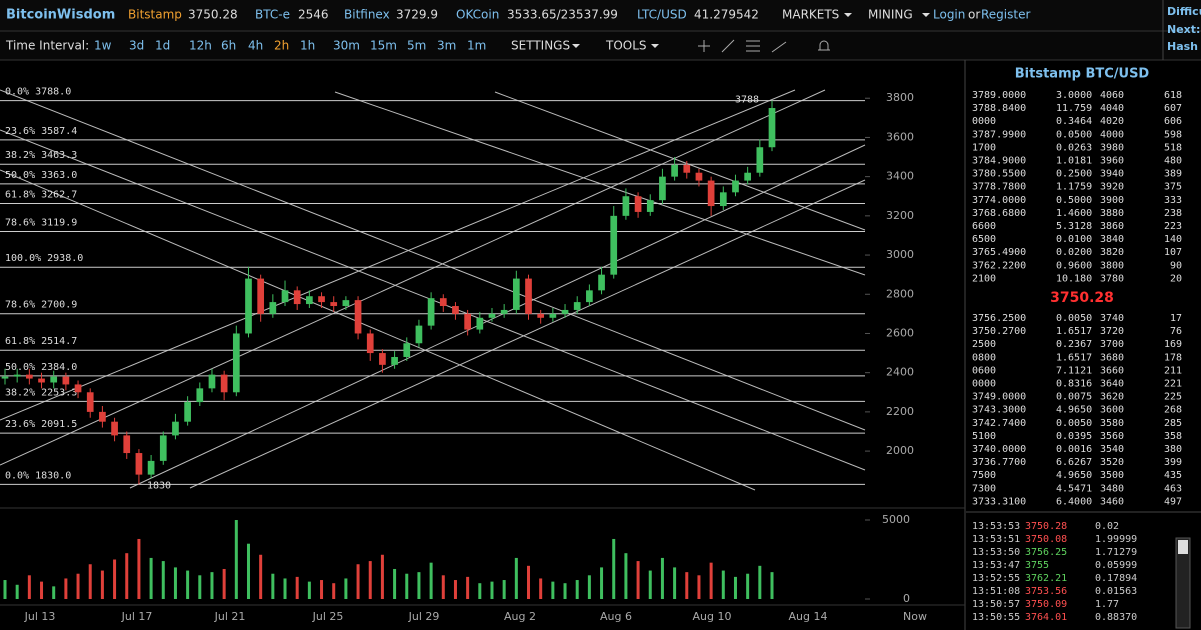 This screenshot has width=1201, height=630. I want to click on interval-button: 1d, so click(162, 46).